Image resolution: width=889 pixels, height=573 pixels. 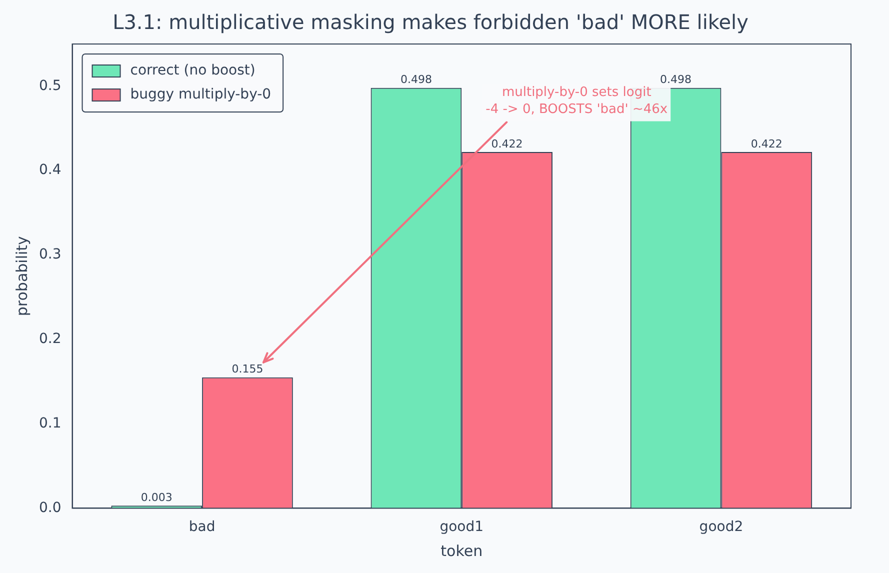 What do you see at coordinates (50, 423) in the screenshot?
I see `y-tick-label: 0.1` at bounding box center [50, 423].